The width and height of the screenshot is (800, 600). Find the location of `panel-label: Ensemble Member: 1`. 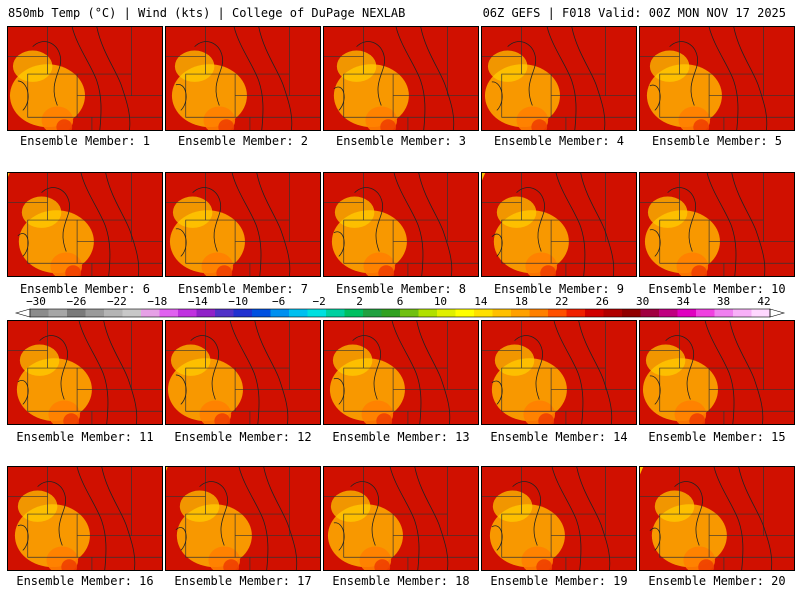

panel-label: Ensemble Member: 1 is located at coordinates (85, 141).